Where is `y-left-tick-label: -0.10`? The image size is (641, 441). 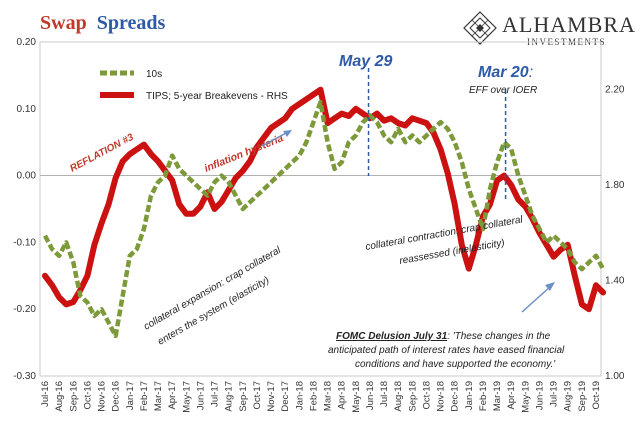 y-left-tick-label: -0.10 is located at coordinates (24, 242).